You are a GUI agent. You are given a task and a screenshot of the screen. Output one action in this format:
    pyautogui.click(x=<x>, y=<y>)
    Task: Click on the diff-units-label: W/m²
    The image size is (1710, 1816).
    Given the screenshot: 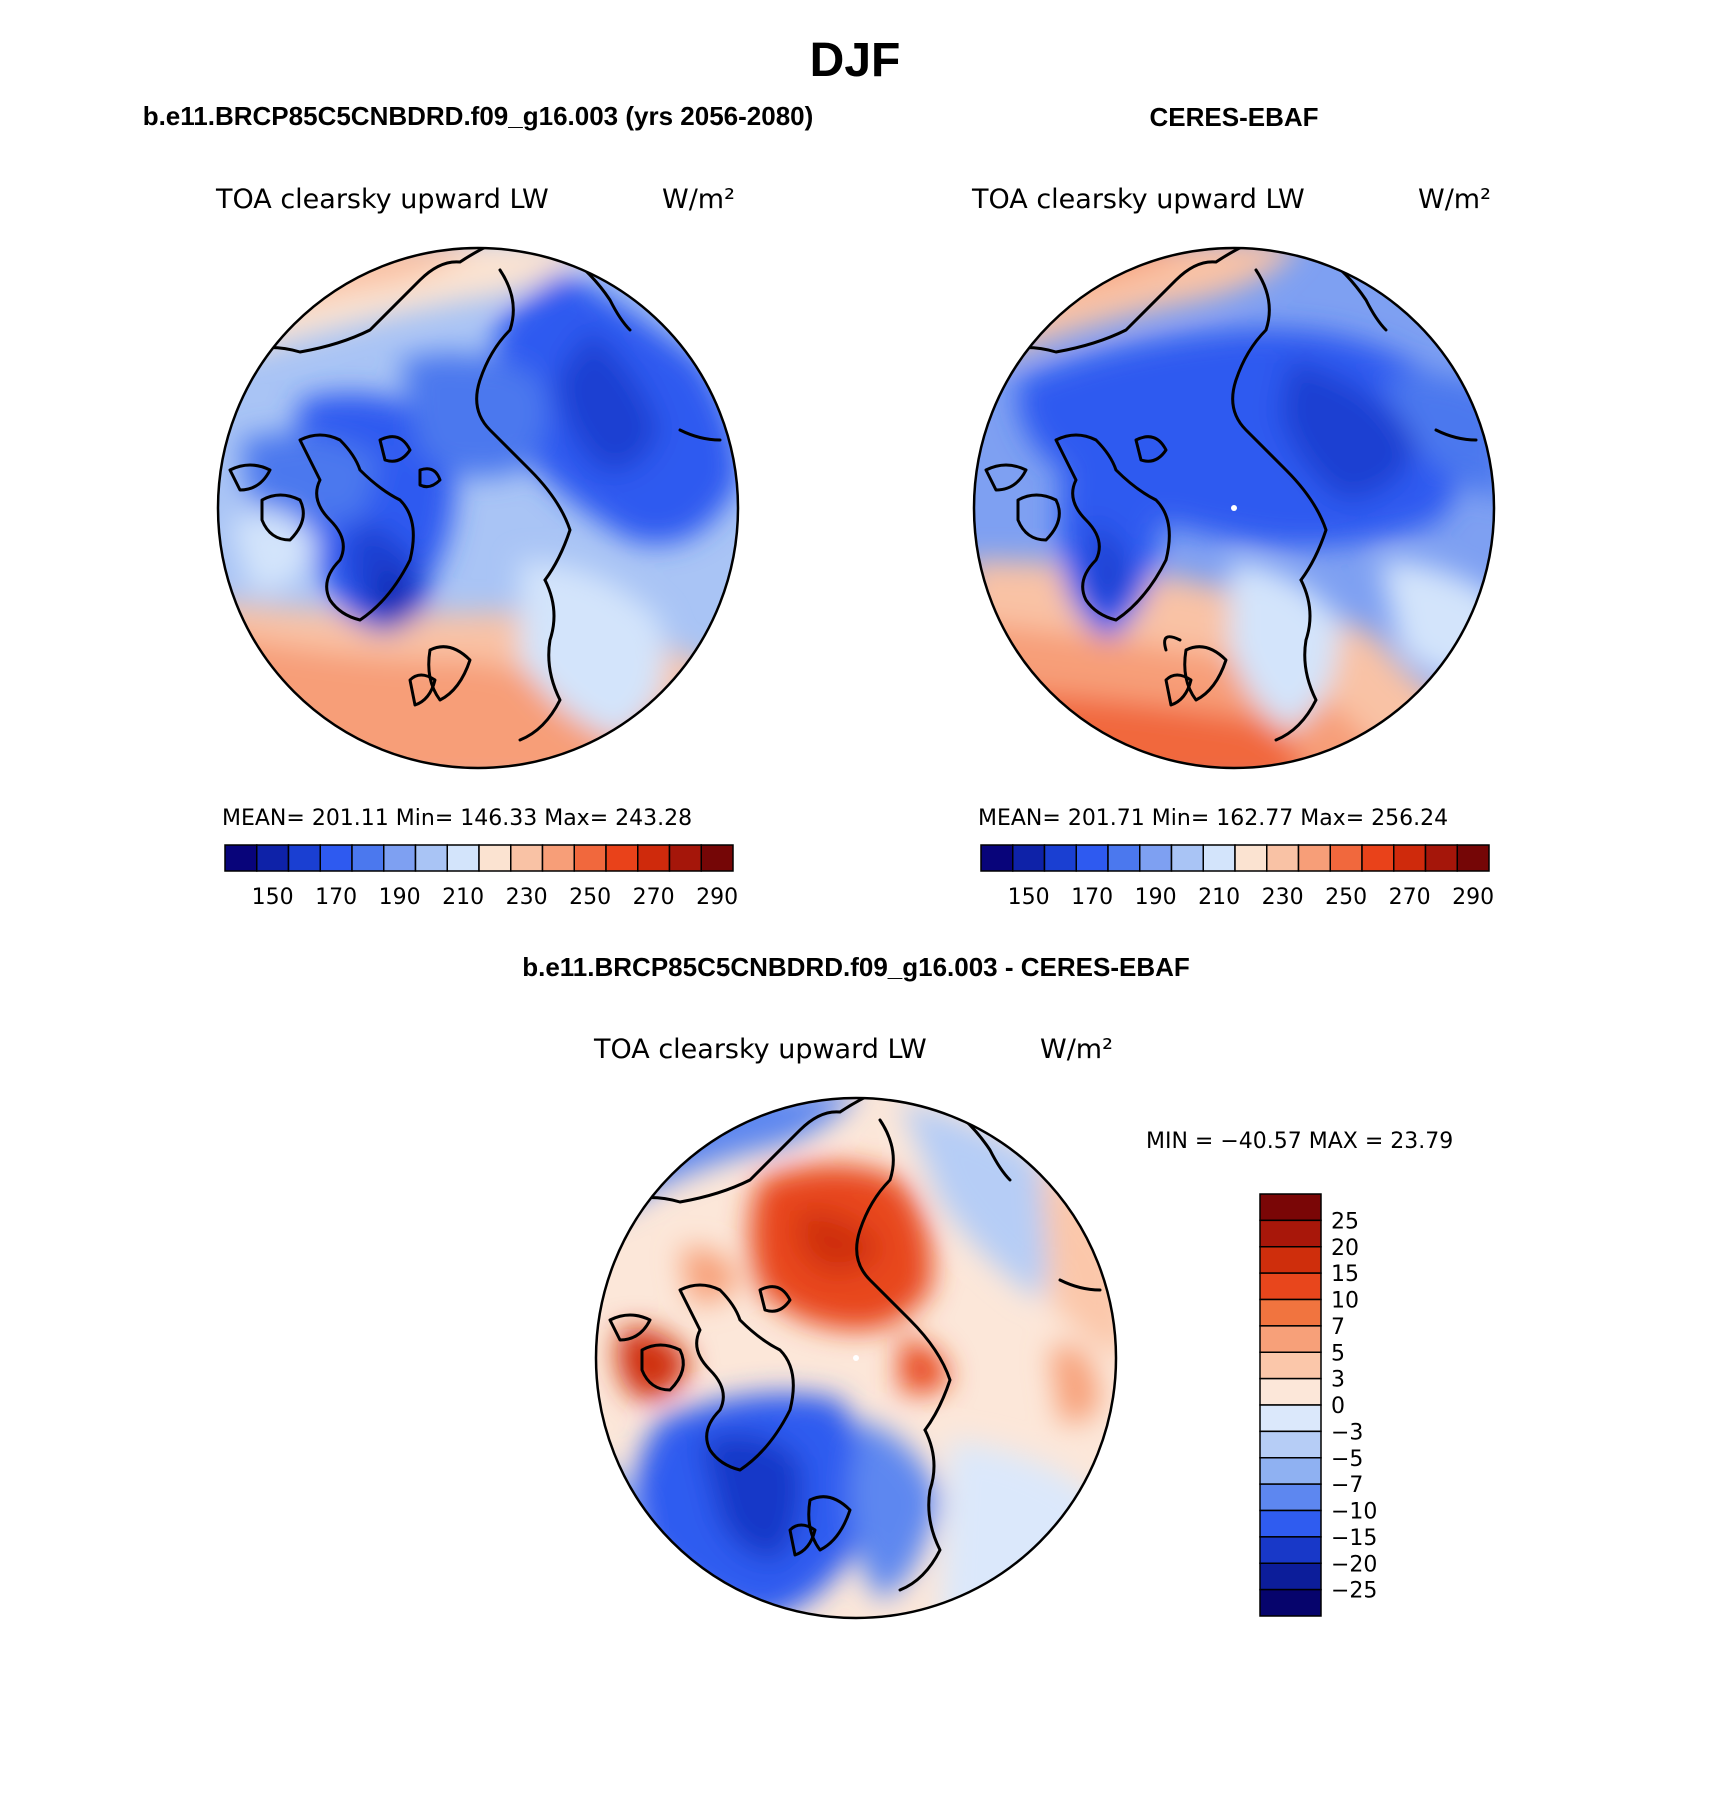 What is the action you would take?
    pyautogui.click(x=1076, y=1049)
    